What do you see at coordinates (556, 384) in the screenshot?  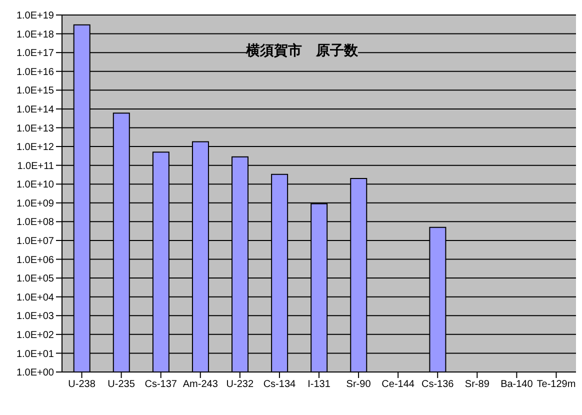 I see `x-tick-label: Te-129m` at bounding box center [556, 384].